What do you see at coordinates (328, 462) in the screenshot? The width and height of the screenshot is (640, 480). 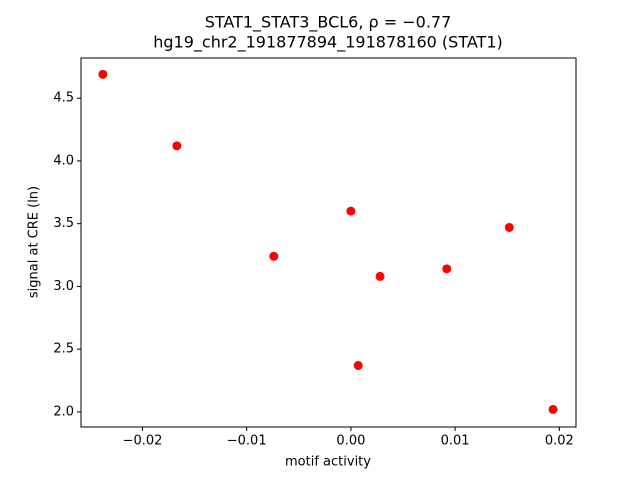 I see `x-axis-label: motif activity` at bounding box center [328, 462].